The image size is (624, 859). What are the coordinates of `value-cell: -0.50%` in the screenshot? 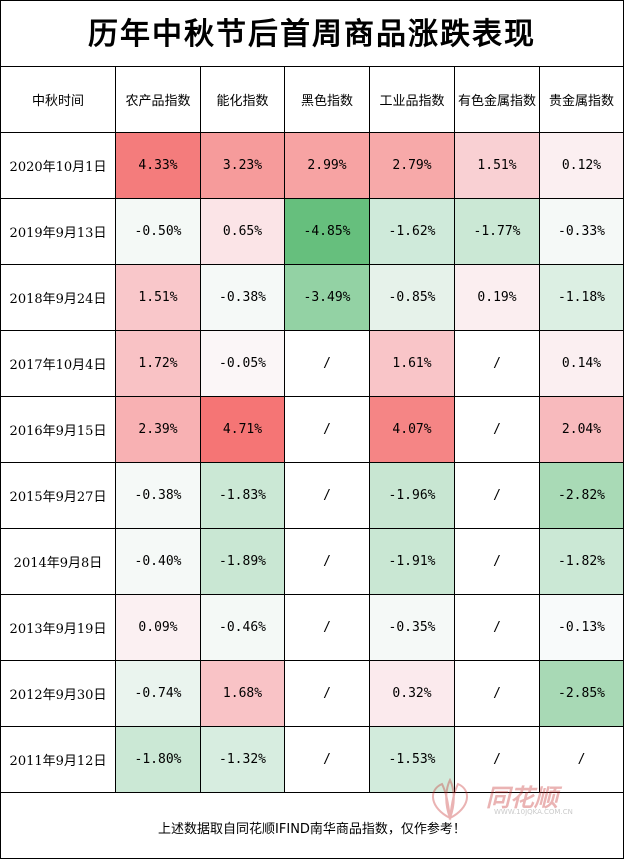 It's located at (158, 231).